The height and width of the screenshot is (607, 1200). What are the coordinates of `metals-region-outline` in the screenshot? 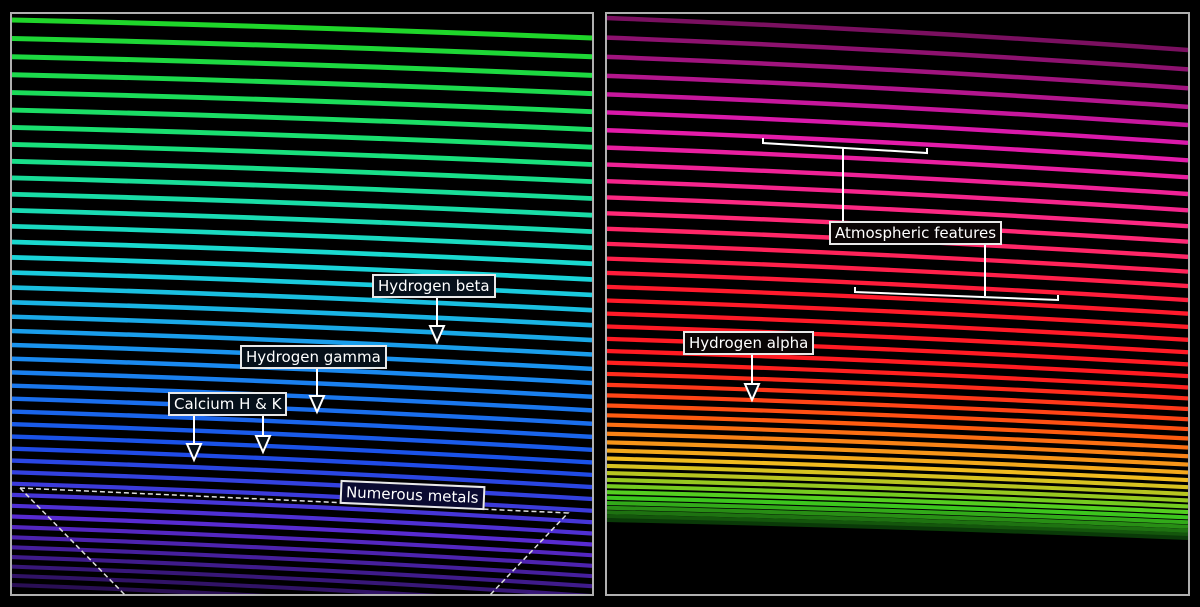 It's located at (294, 541).